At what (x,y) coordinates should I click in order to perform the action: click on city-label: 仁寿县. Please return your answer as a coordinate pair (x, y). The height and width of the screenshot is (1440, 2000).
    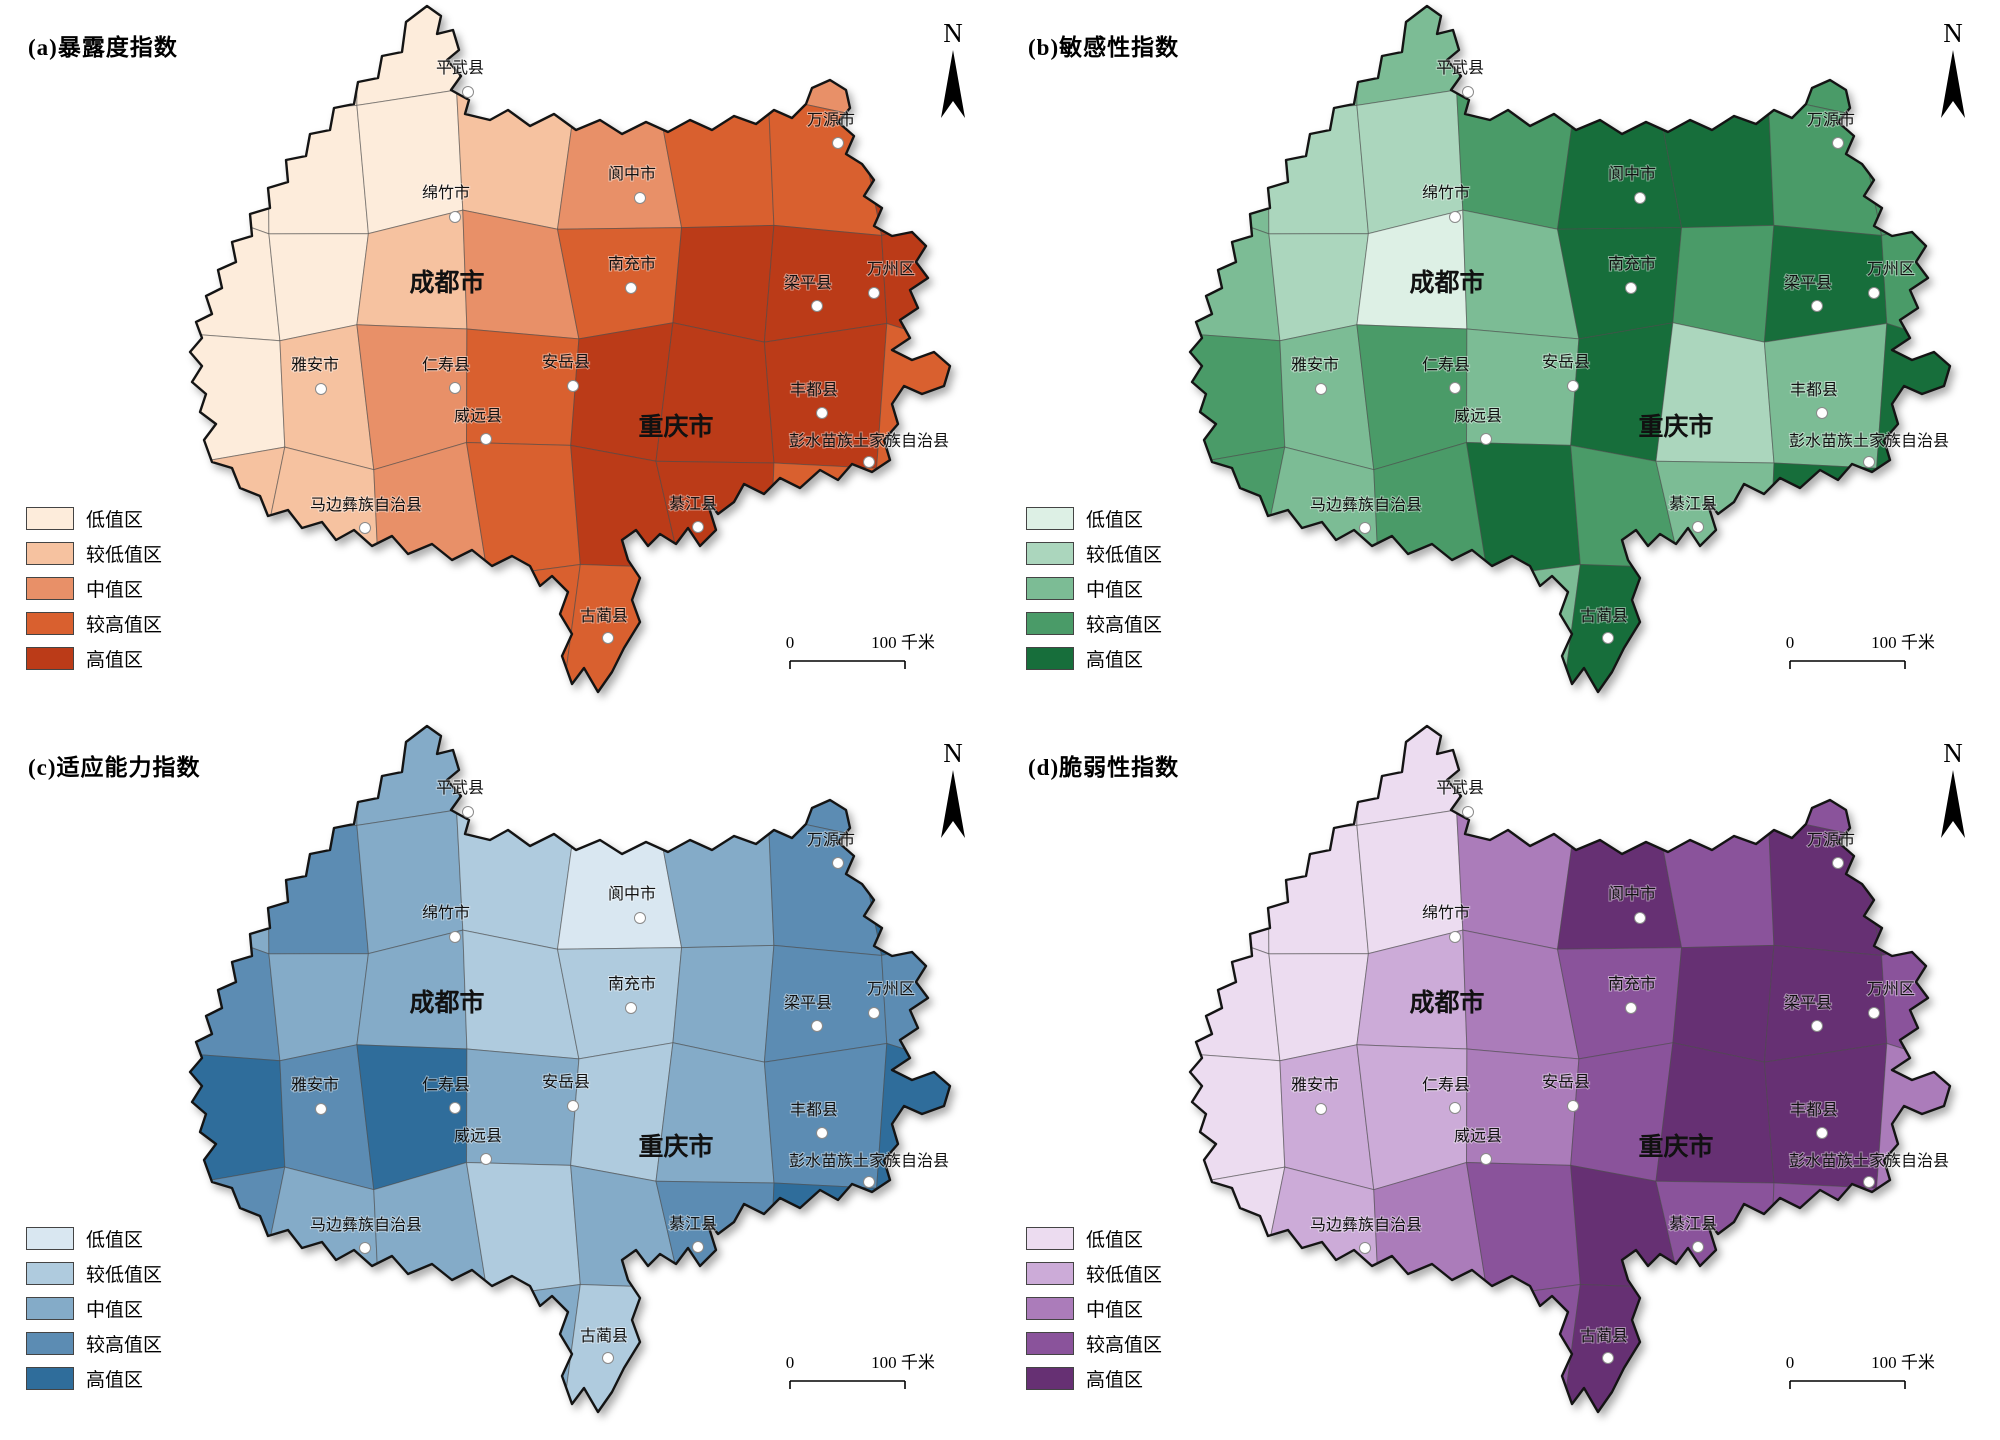
    Looking at the image, I should click on (446, 365).